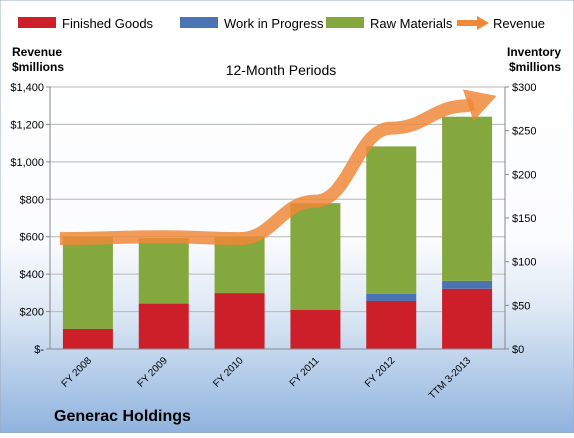 The width and height of the screenshot is (574, 438). What do you see at coordinates (27, 125) in the screenshot?
I see `y-left-tick-label: $1,200` at bounding box center [27, 125].